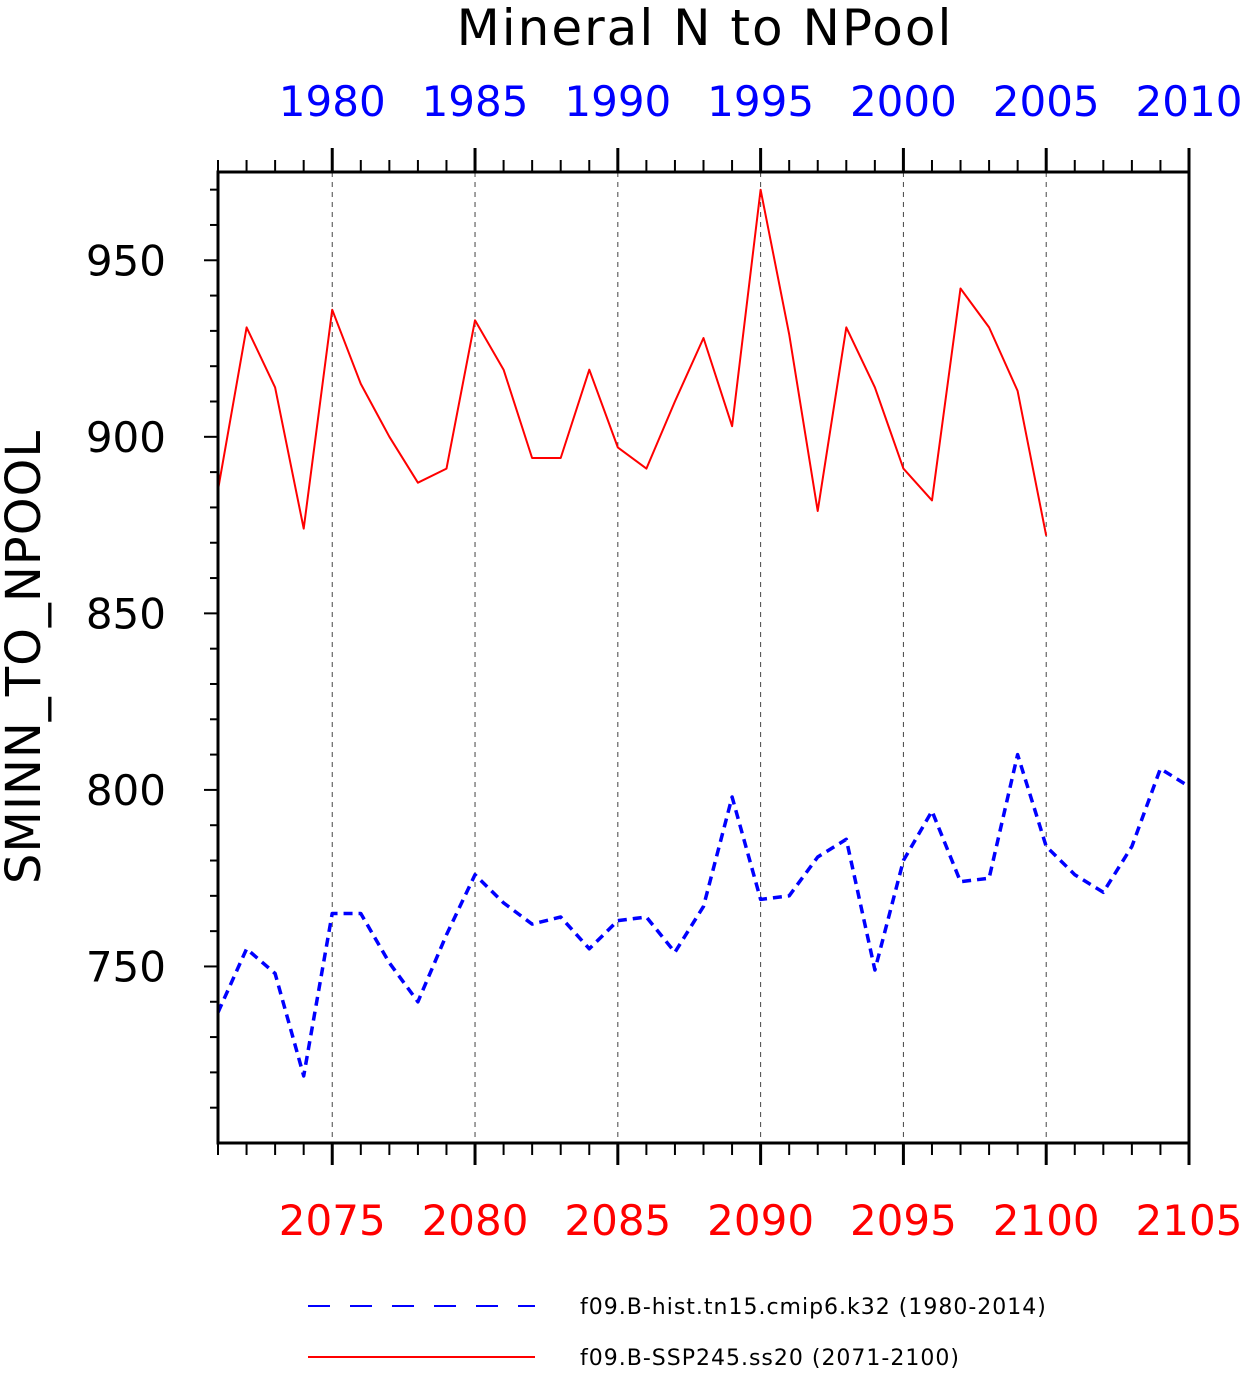  I want to click on top-tick-label: 2010, so click(1189, 101).